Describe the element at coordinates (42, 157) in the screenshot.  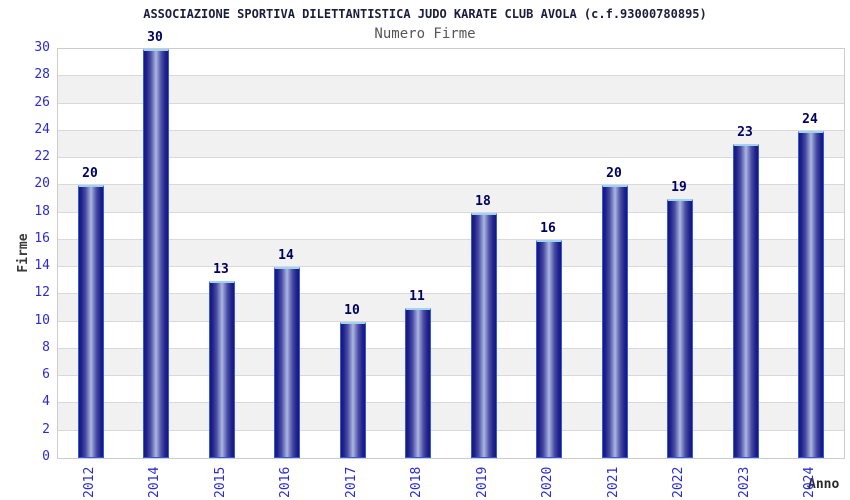
I see `y-tick-label: 22` at that location.